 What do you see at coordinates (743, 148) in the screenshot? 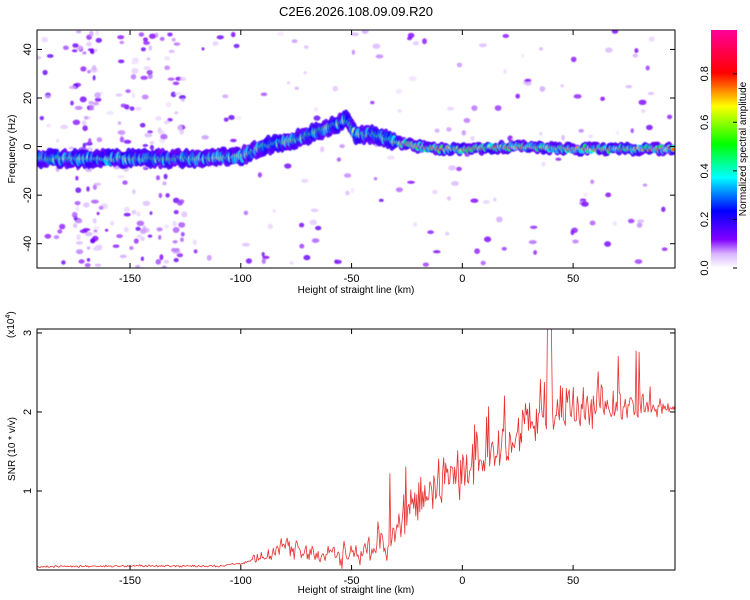
I see `colorbar-title: Normalized spectral amplitude` at bounding box center [743, 148].